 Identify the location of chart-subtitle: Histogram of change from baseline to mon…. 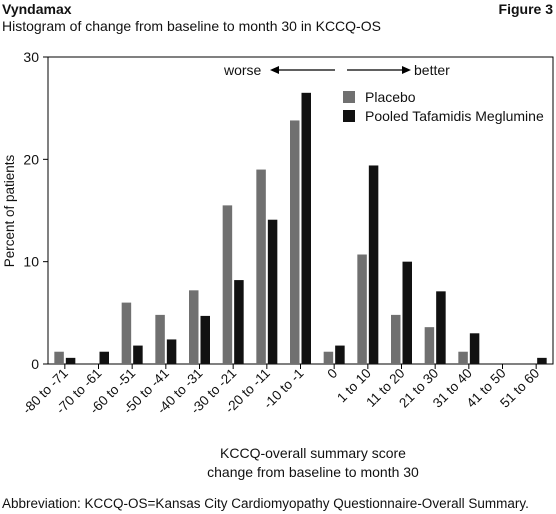
(191, 26).